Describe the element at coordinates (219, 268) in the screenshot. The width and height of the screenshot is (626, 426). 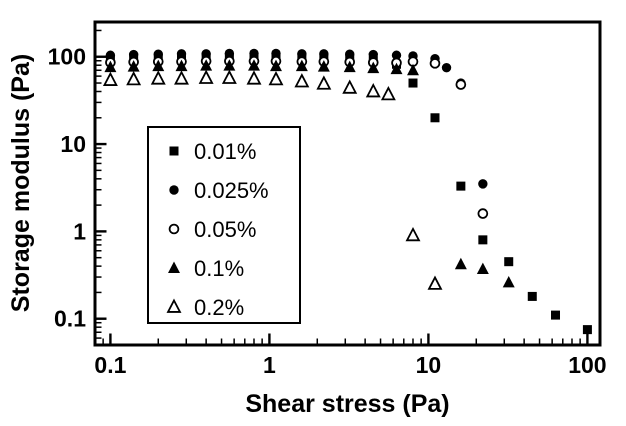
I see `legend-label: 0.1%` at that location.